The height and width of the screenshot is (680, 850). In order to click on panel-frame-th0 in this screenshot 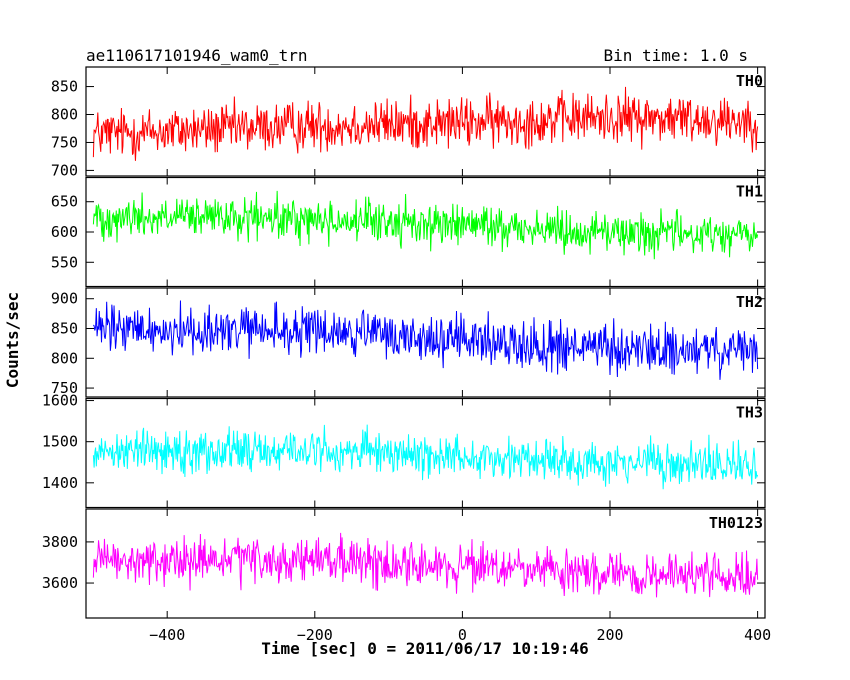, I will do `click(425, 121)`.